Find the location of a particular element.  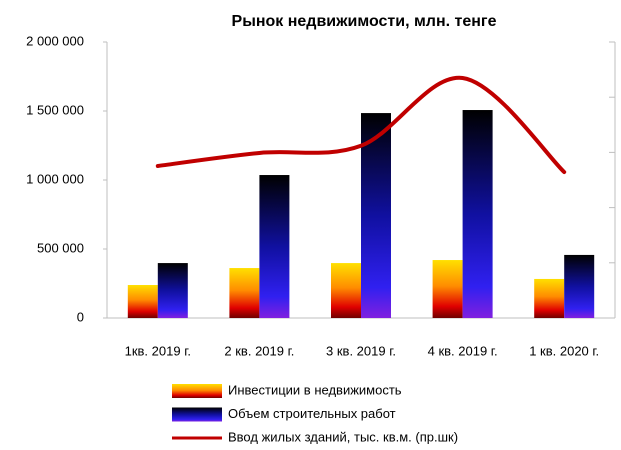

line is located at coordinates (361, 125).